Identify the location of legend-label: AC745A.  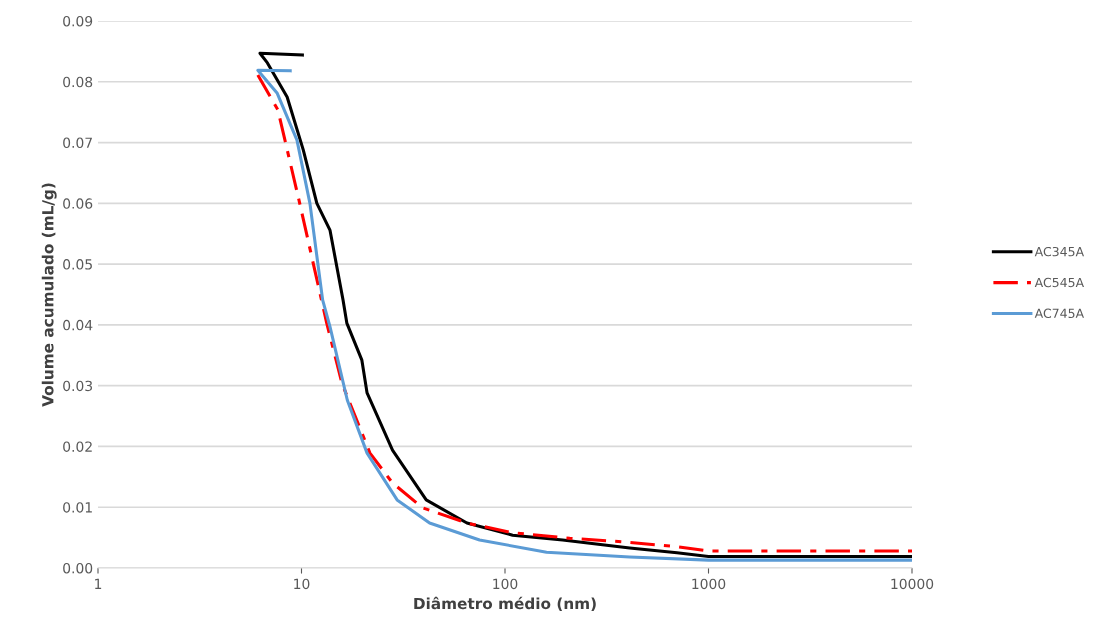
(1059, 313).